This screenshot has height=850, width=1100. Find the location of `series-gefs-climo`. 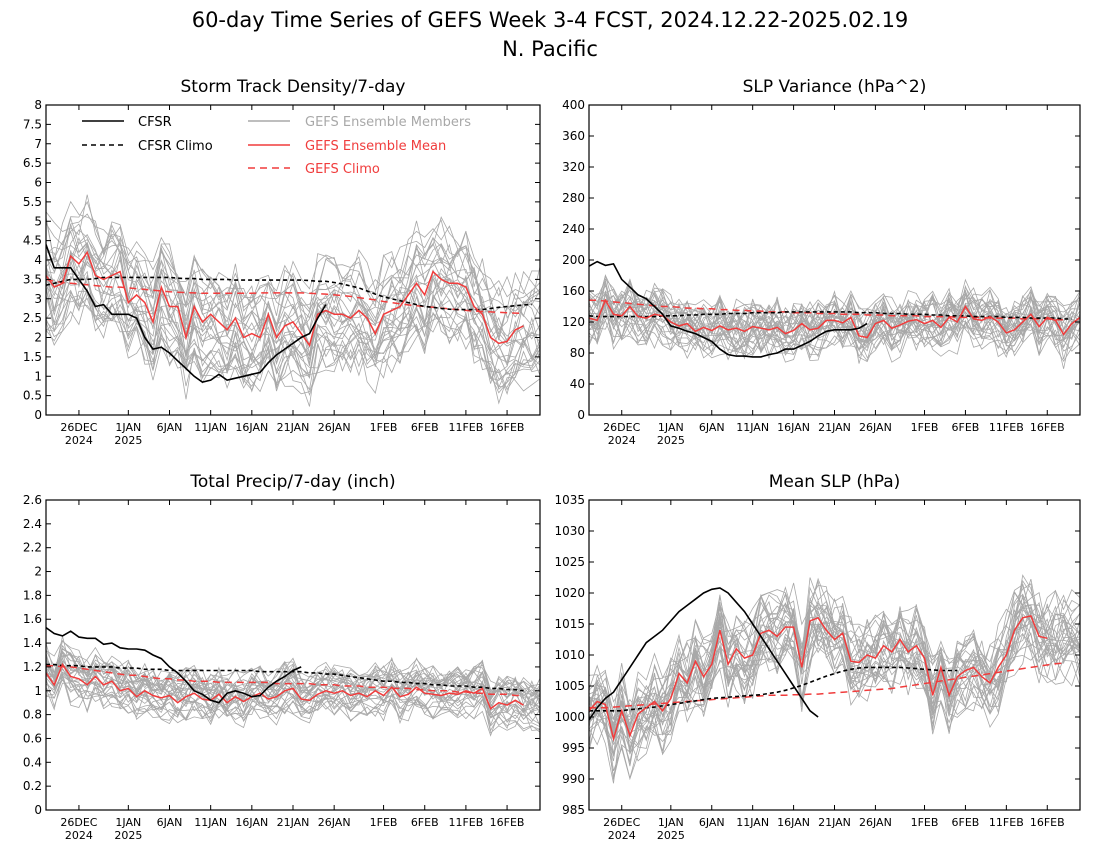

series-gefs-climo is located at coordinates (826, 310).